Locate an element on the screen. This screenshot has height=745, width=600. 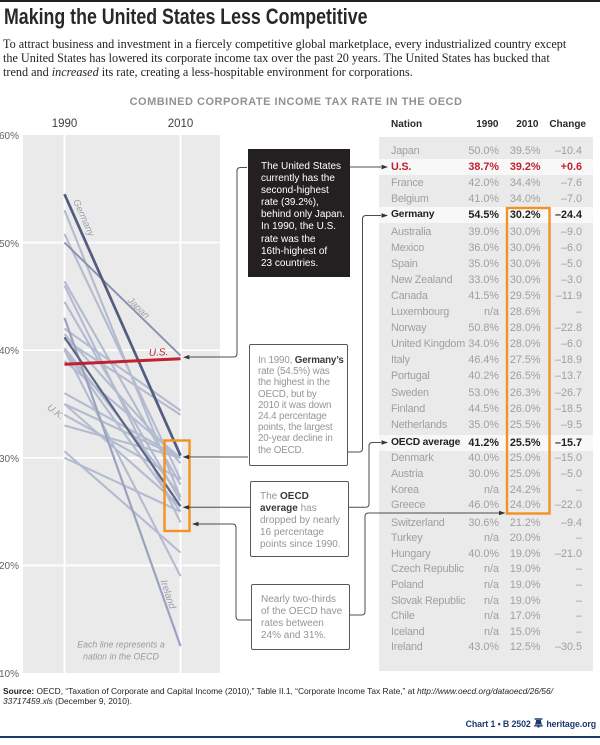
svg-text: nation in the OECD is located at coordinates (121, 657).